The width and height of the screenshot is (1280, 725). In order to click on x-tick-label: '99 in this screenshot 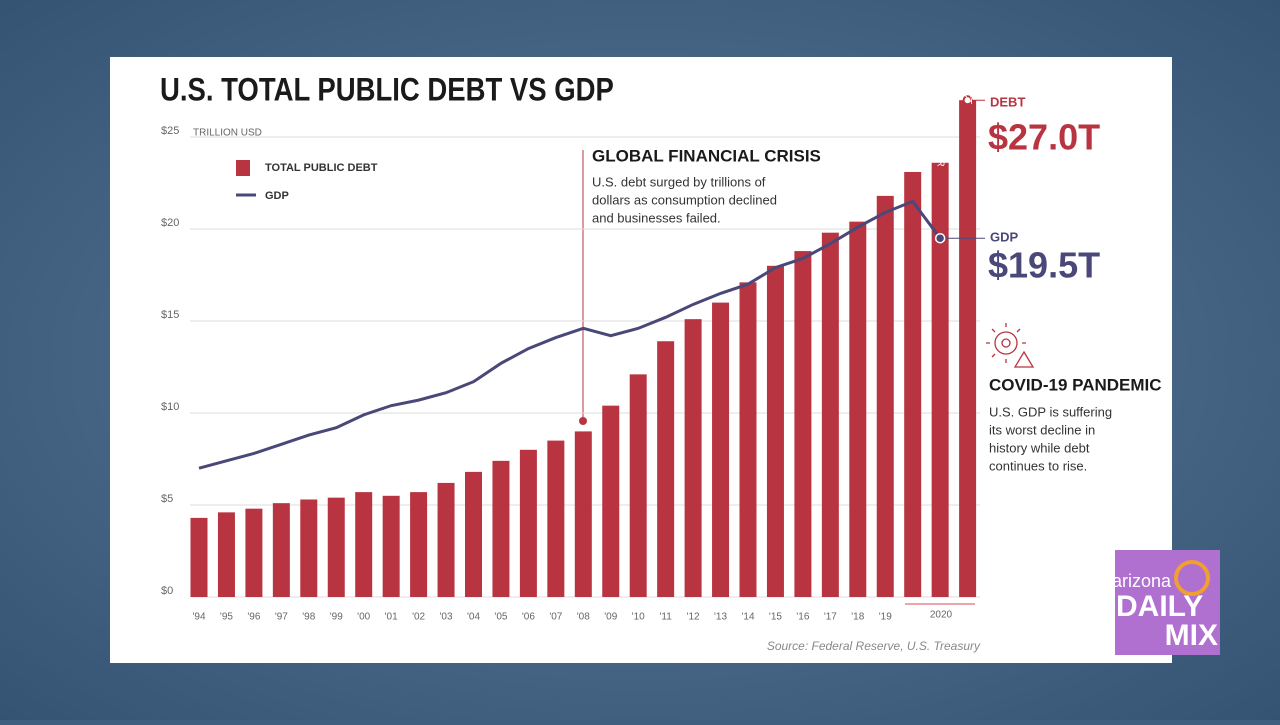, I will do `click(336, 617)`.